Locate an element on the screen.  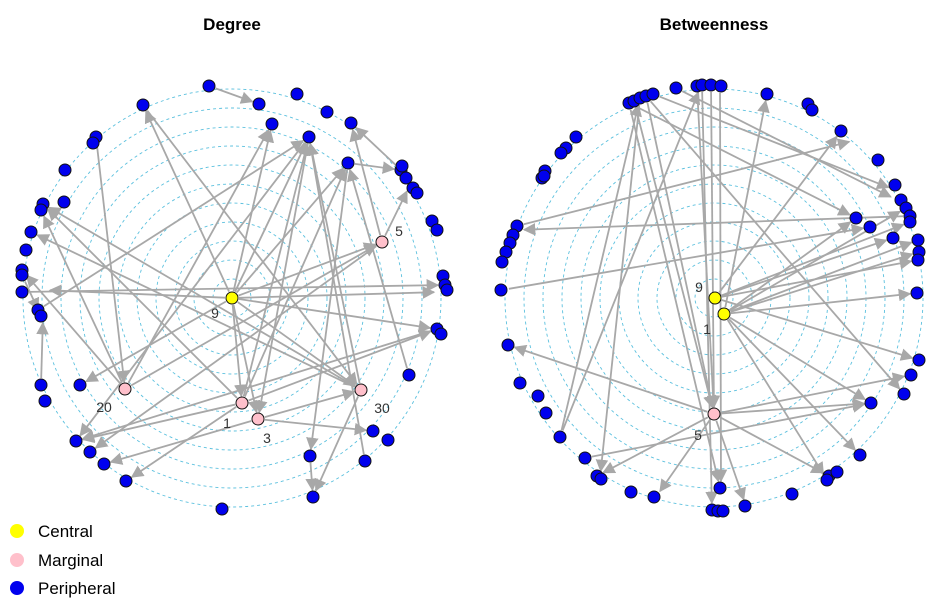
betweenness-ring is located at coordinates (714, 298).